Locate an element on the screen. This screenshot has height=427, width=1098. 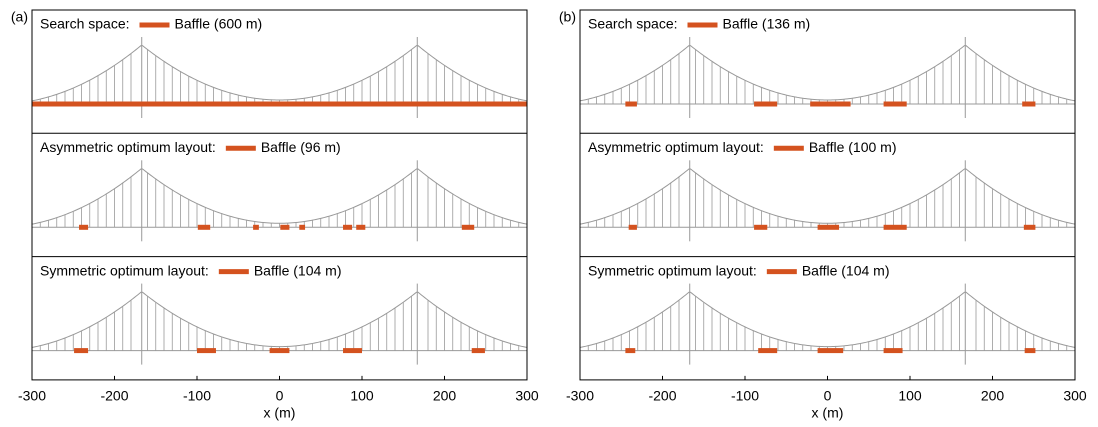
panel-label: (b) is located at coordinates (567, 17).